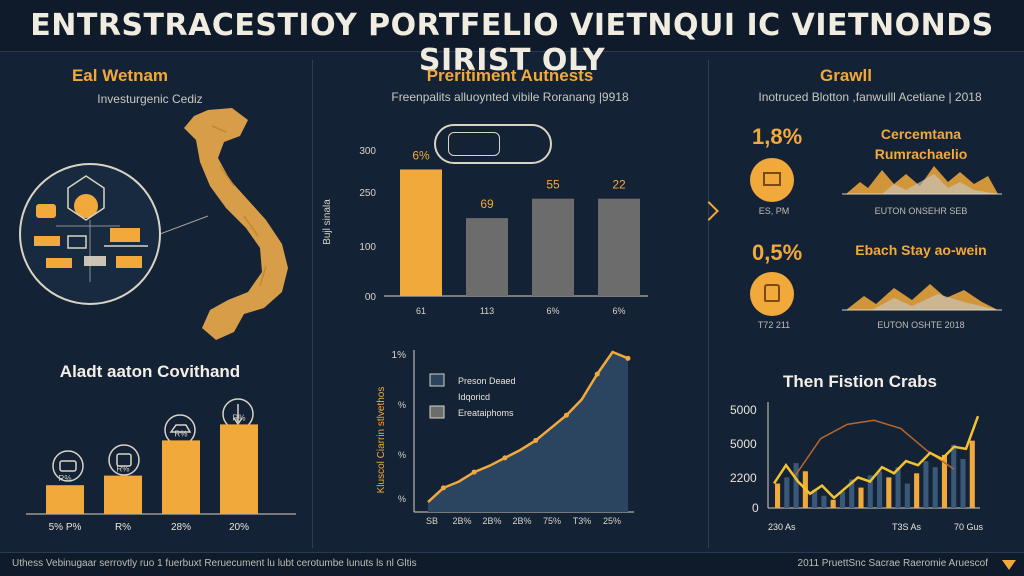 The width and height of the screenshot is (1024, 576). What do you see at coordinates (969, 527) in the screenshot?
I see `combo-xtick: 70 Gus` at bounding box center [969, 527].